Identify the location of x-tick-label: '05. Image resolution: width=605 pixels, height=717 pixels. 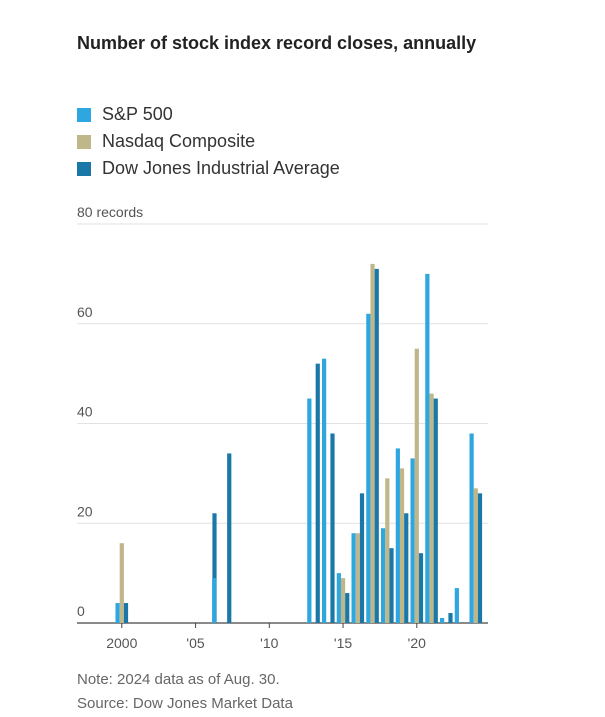
(195, 643).